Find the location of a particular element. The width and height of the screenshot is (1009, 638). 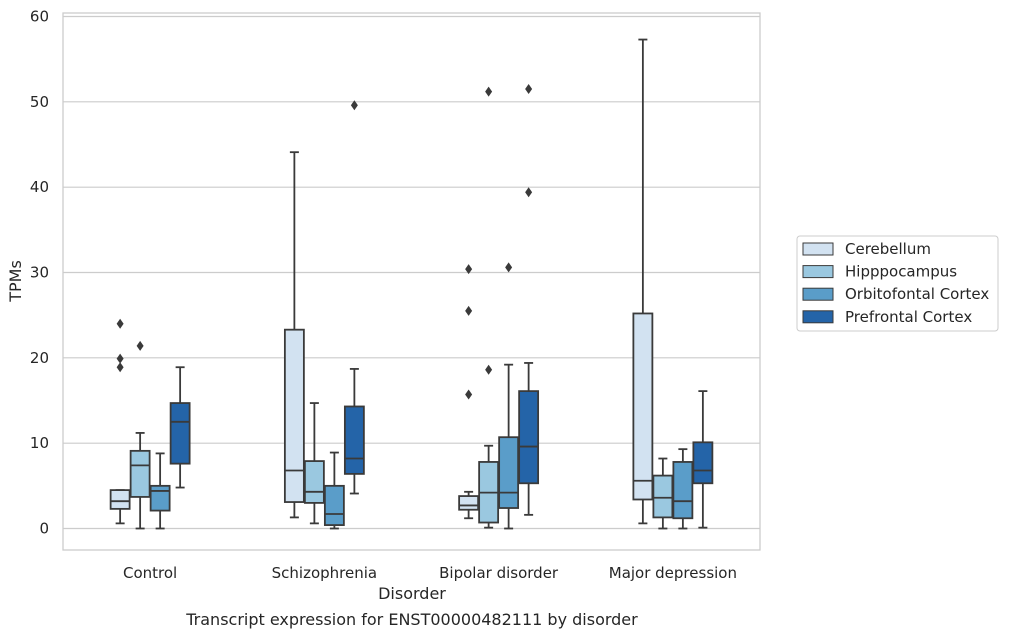

y-axis-label: TPMs is located at coordinates (15, 281).